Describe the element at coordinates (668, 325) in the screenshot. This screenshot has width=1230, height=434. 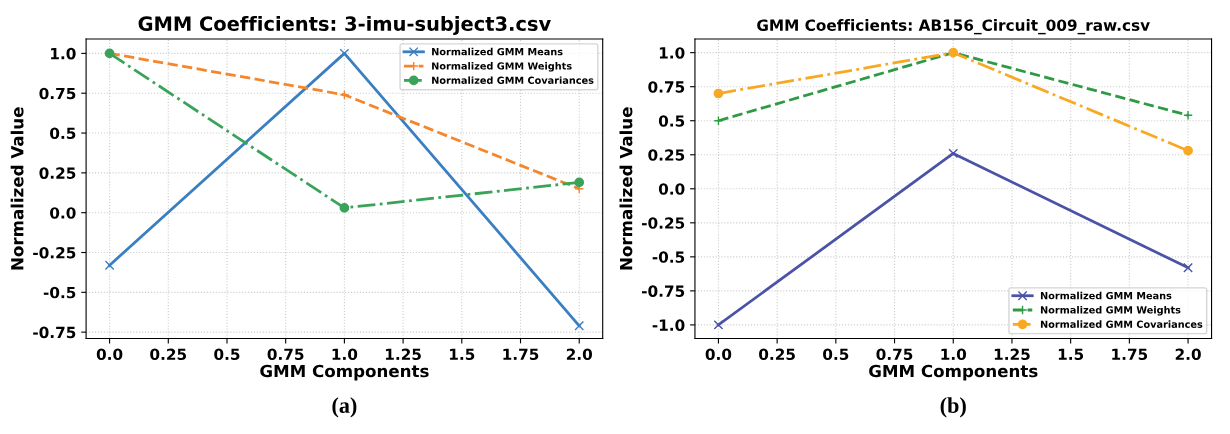
I see `y-tick-label: -1.0` at that location.